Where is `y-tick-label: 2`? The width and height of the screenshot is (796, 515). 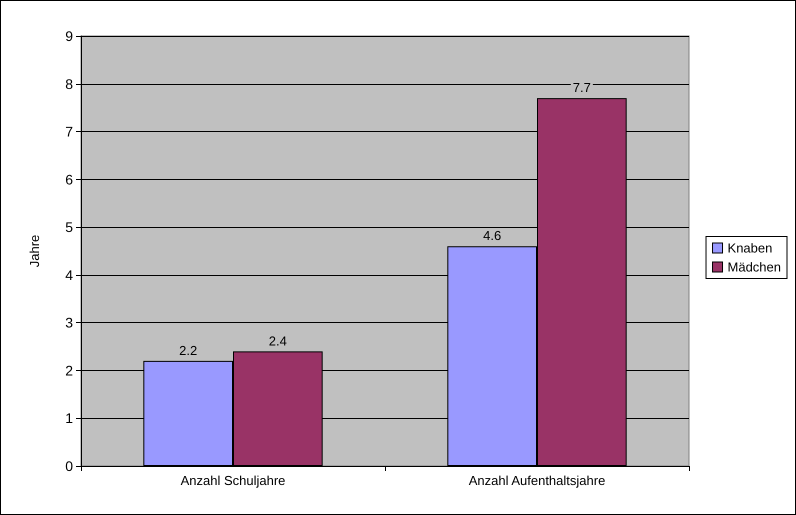 y-tick-label: 2 is located at coordinates (69, 370).